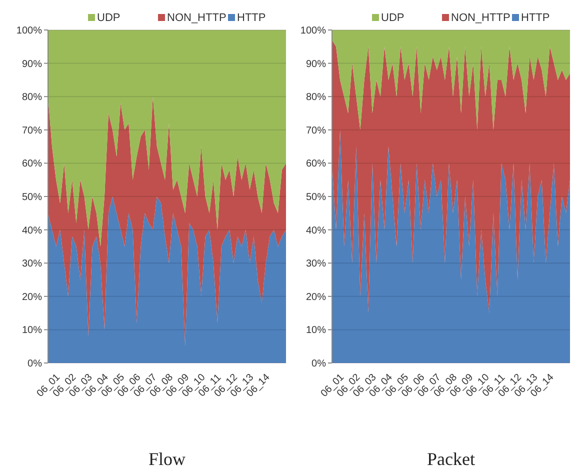 This screenshot has height=475, width=577. What do you see at coordinates (451, 459) in the screenshot?
I see `text: Packet` at bounding box center [451, 459].